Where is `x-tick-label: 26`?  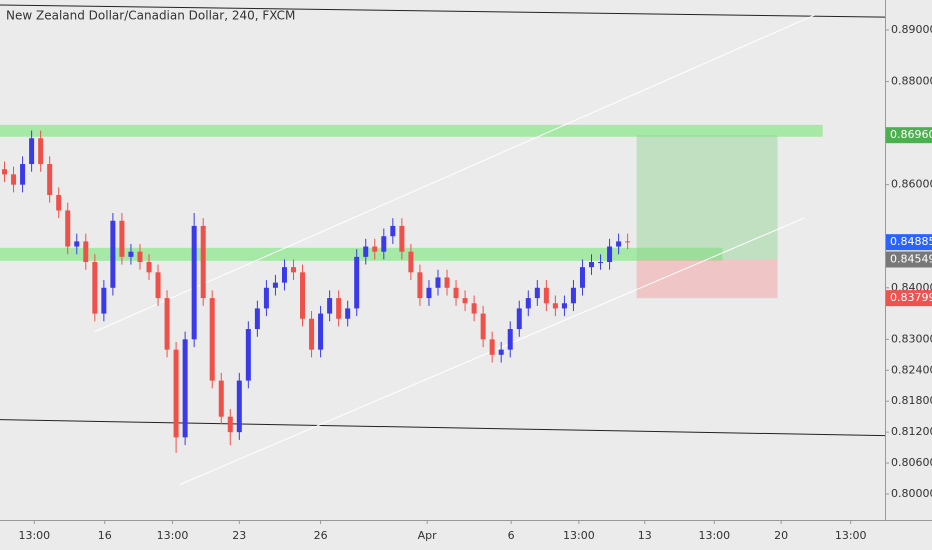
x-tick-label: 26 is located at coordinates (321, 535).